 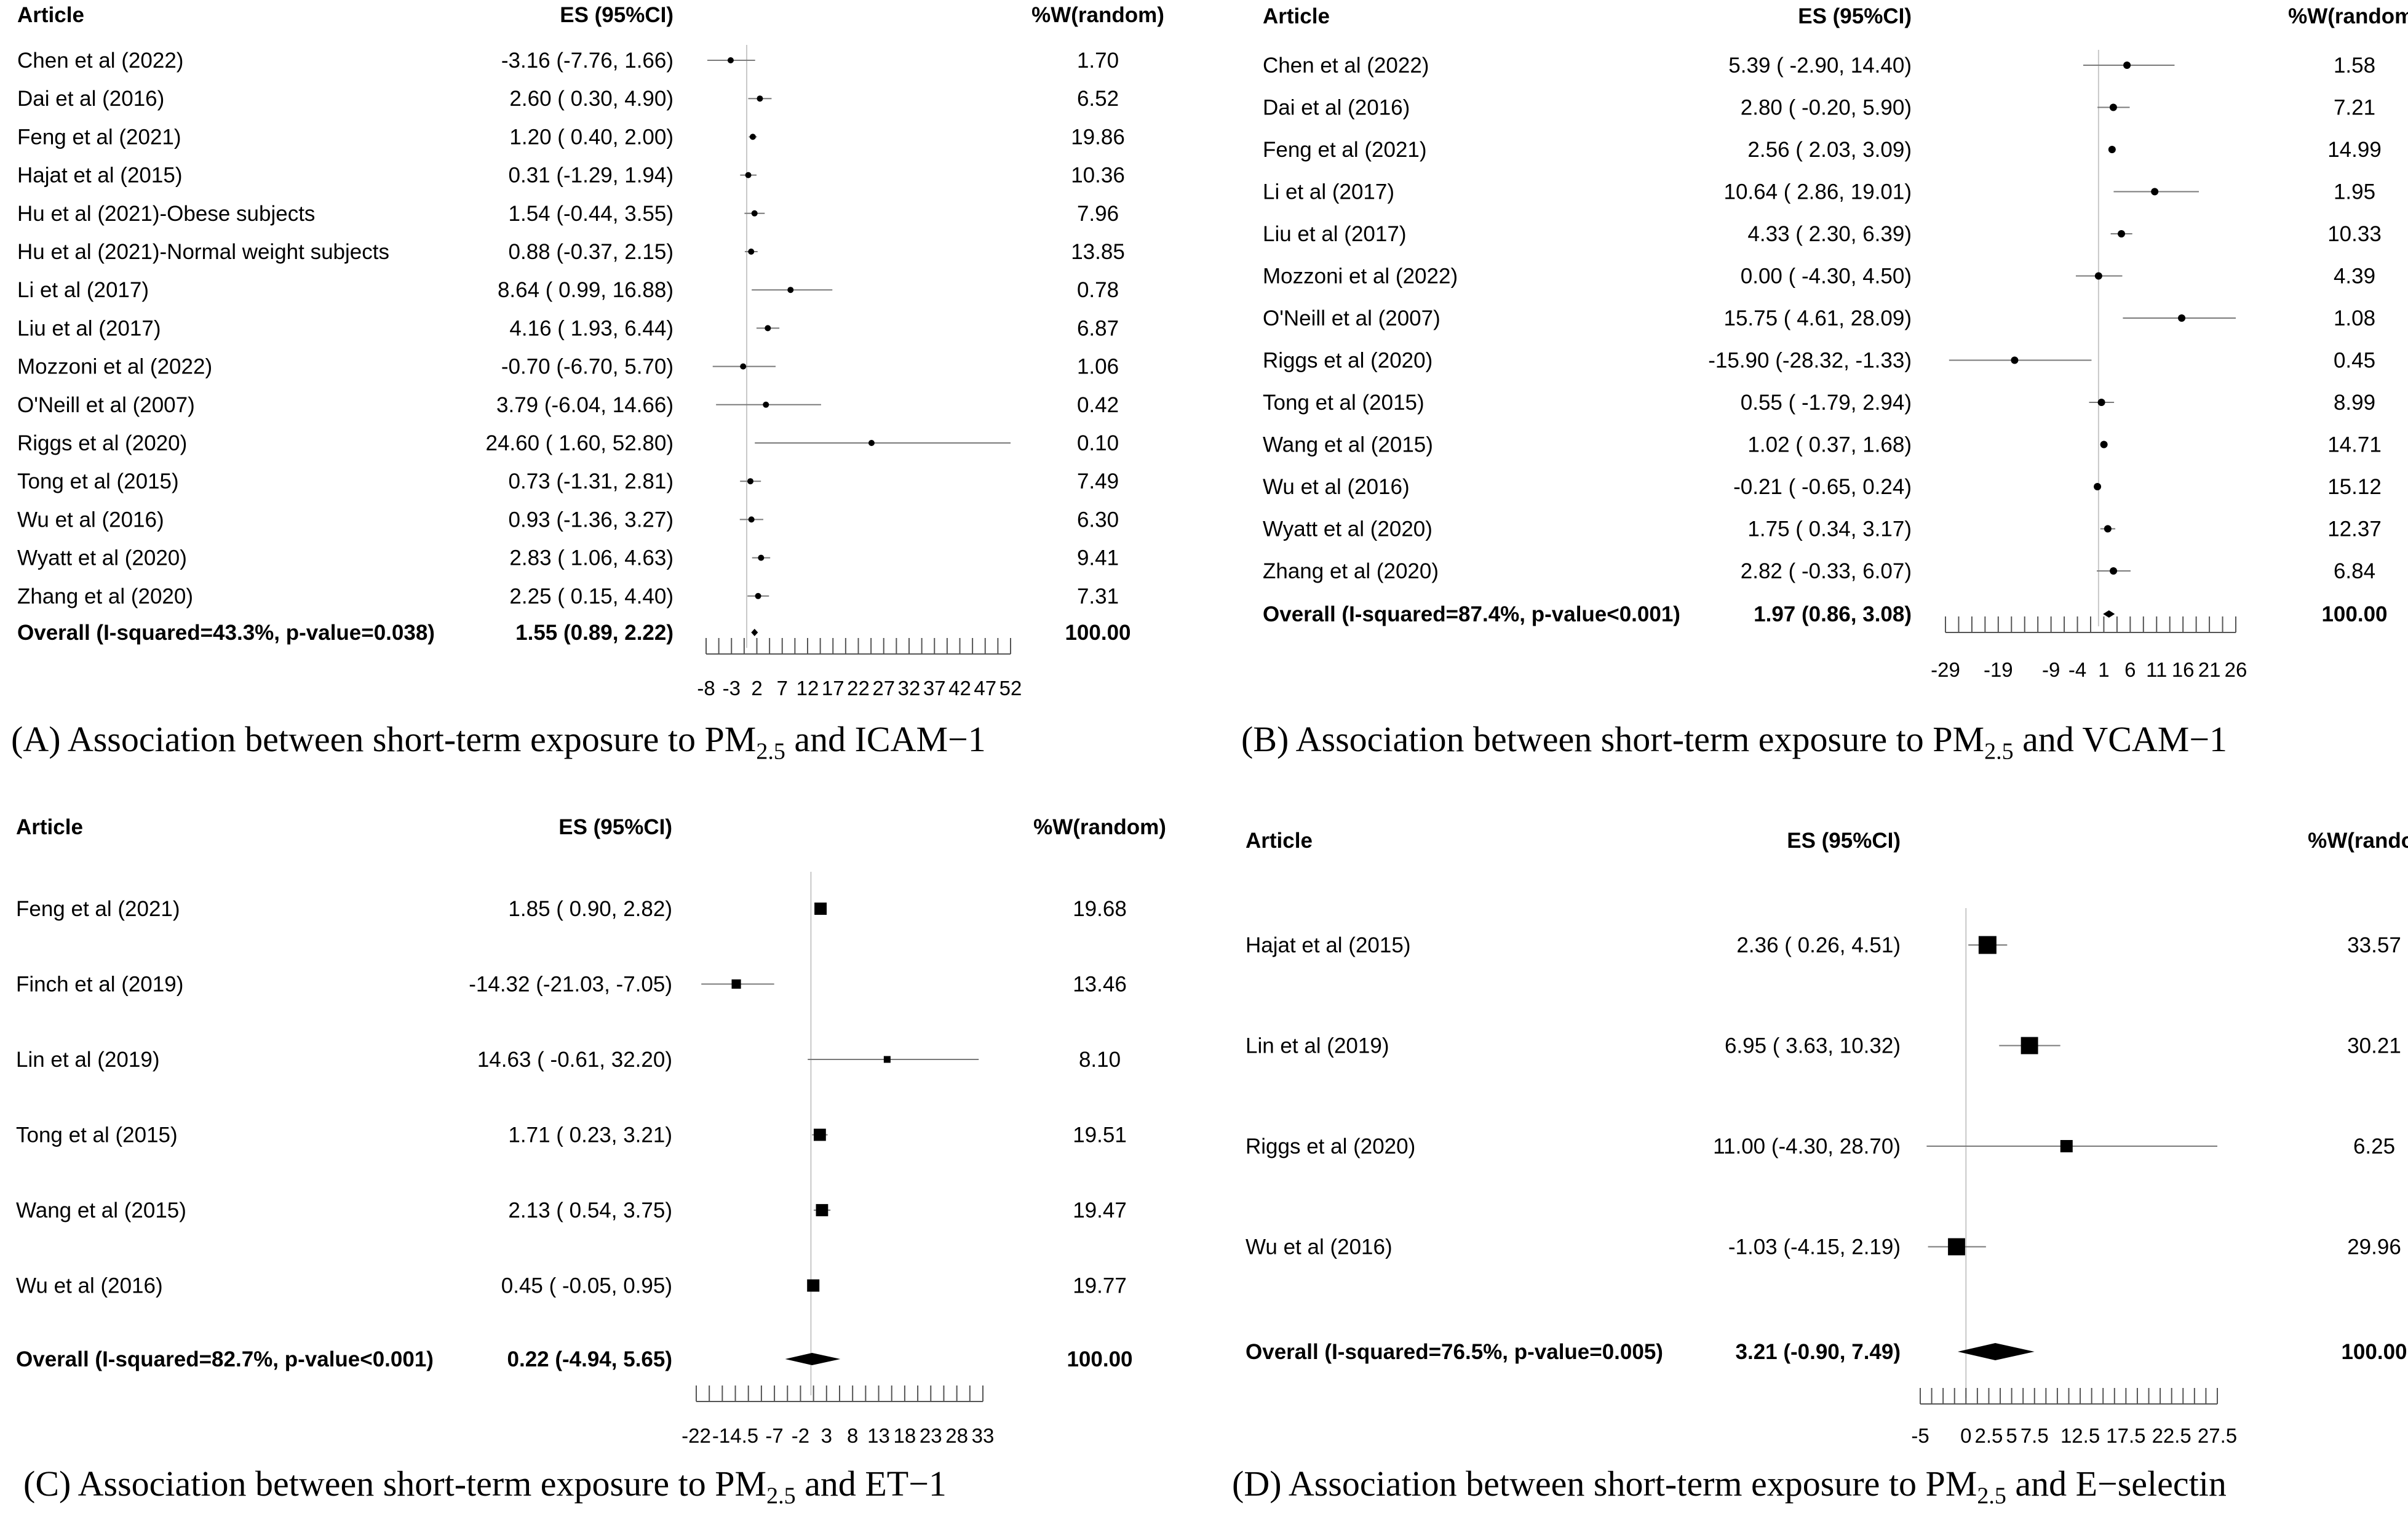 What do you see at coordinates (2355, 361) in the screenshot?
I see `study-weight: 0.45` at bounding box center [2355, 361].